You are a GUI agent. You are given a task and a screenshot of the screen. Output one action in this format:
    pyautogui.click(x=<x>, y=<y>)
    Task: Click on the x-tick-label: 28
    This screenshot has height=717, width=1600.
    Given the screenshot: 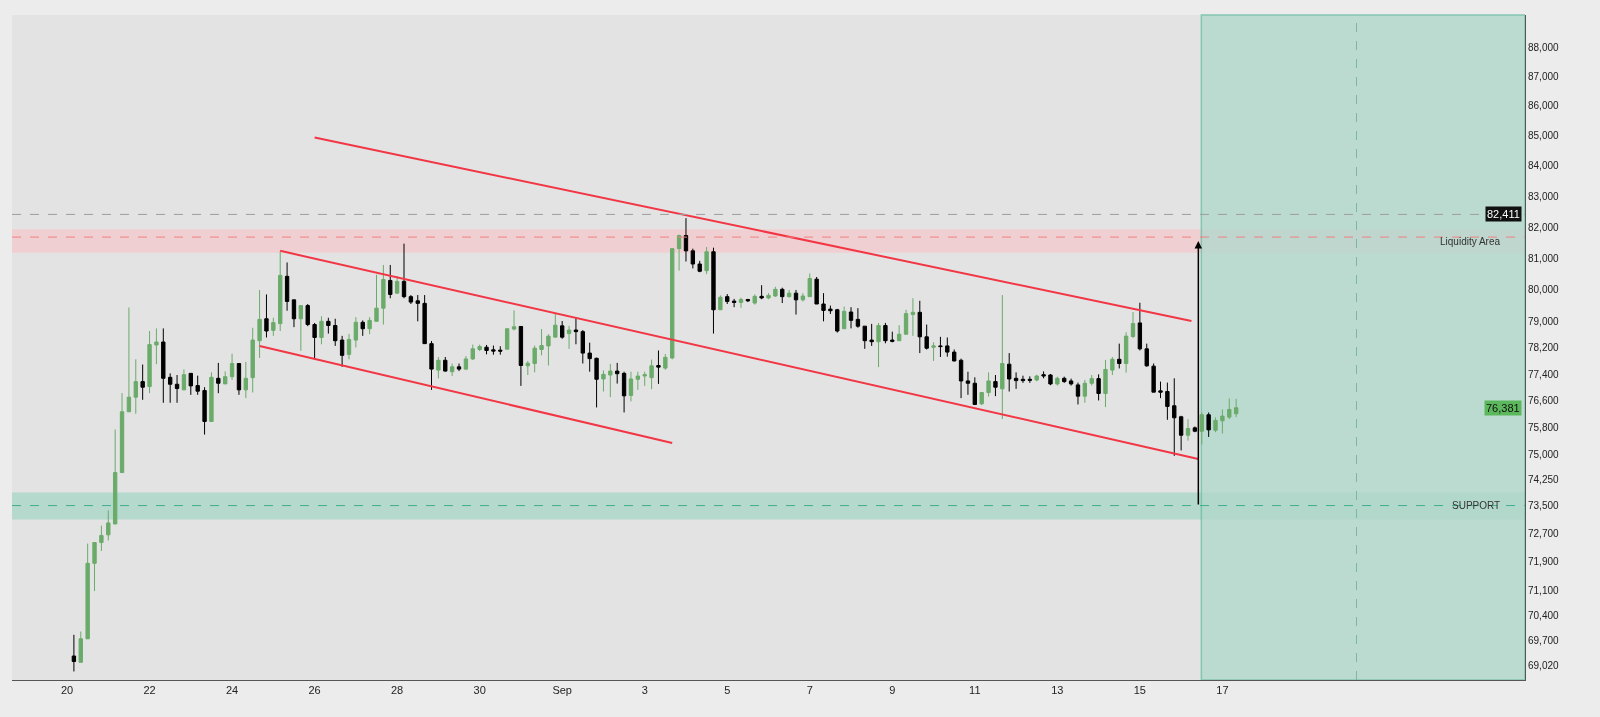 What is the action you would take?
    pyautogui.click(x=397, y=690)
    